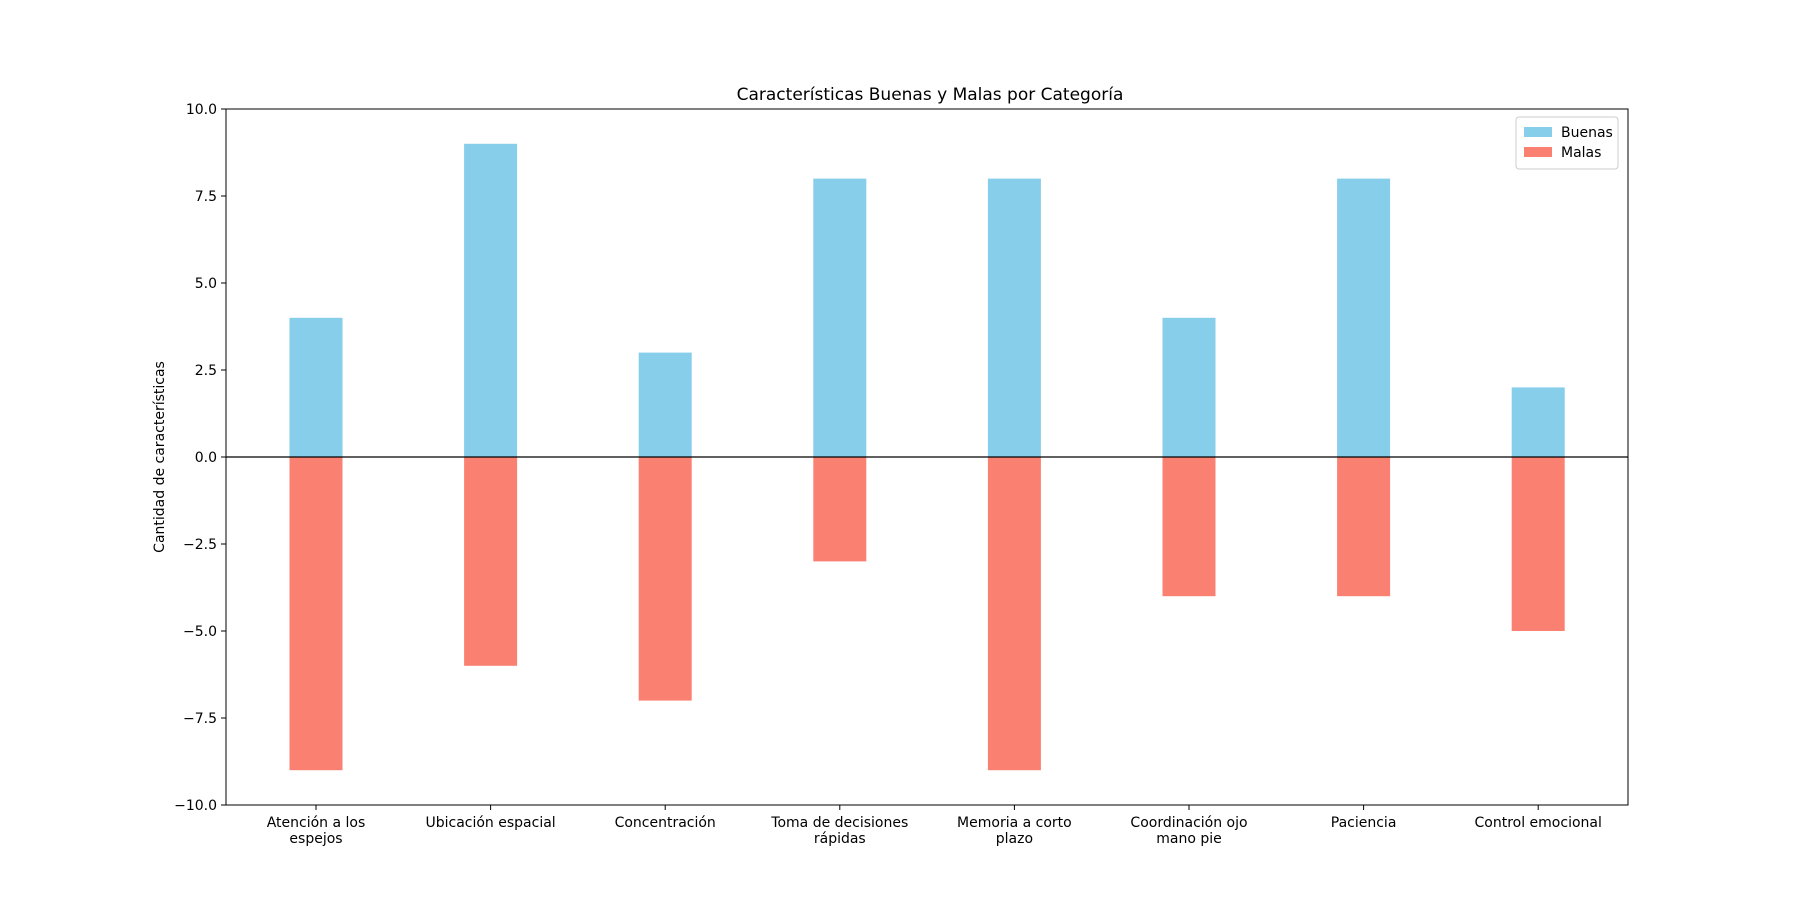  What do you see at coordinates (1538, 132) in the screenshot?
I see `legend-swatch-buenas` at bounding box center [1538, 132].